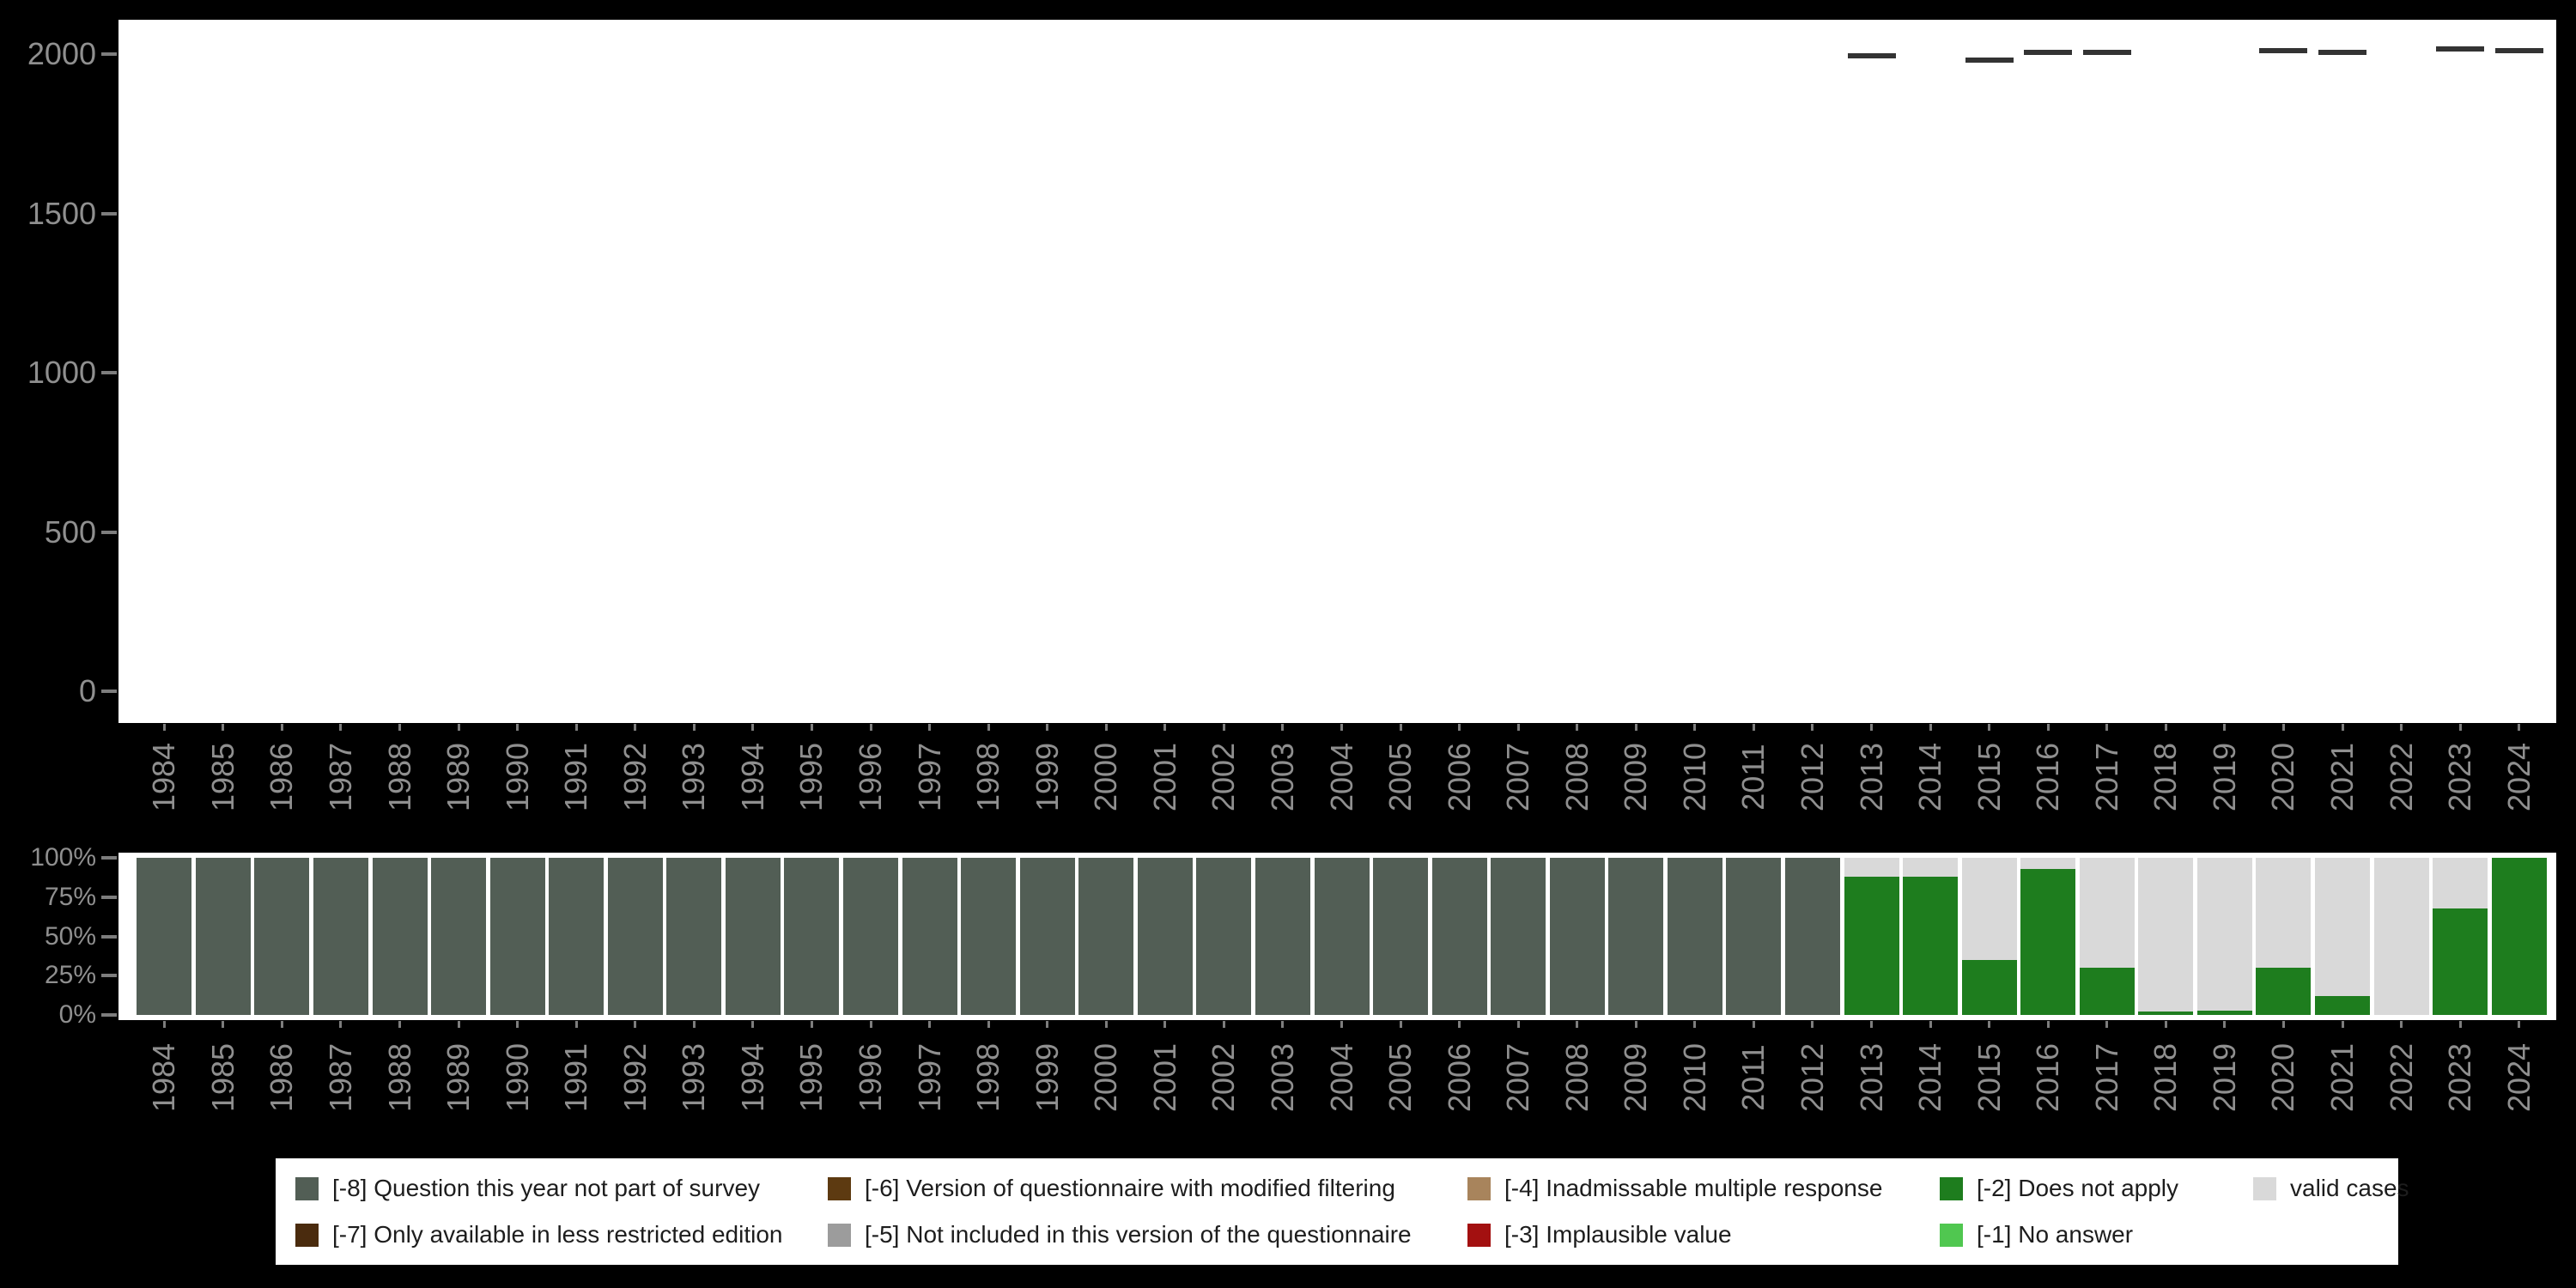 The width and height of the screenshot is (2576, 1288). Describe the element at coordinates (1047, 777) in the screenshot. I see `year-label: 1999` at that location.